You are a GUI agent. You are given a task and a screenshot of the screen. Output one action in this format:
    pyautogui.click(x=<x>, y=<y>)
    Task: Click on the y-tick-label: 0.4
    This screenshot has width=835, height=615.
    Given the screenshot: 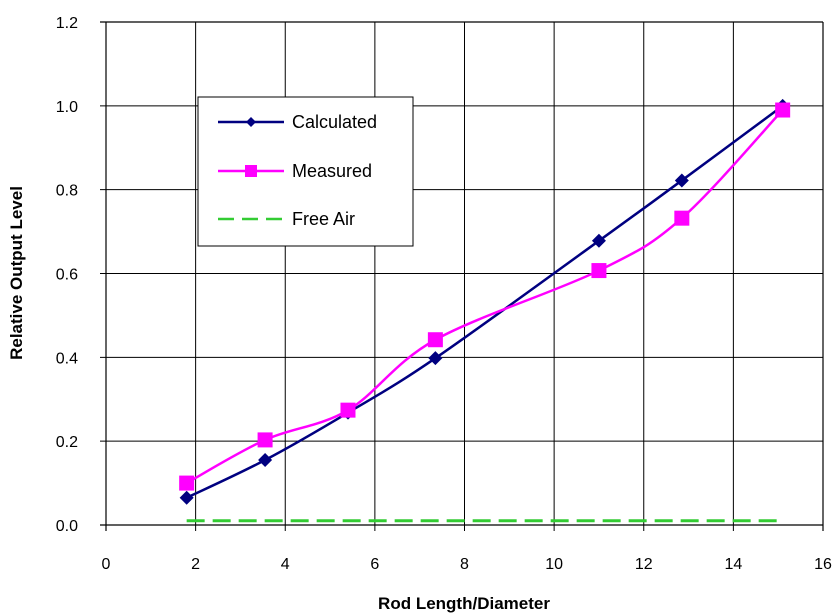 What is the action you would take?
    pyautogui.click(x=67, y=358)
    